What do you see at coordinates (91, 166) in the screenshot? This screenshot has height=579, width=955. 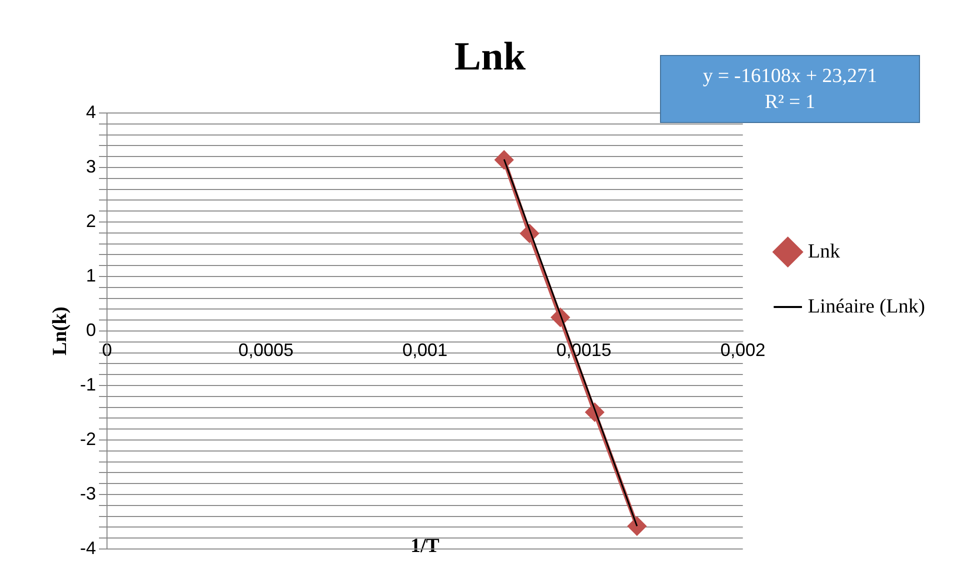 I see `y-tick-label: 3` at bounding box center [91, 166].